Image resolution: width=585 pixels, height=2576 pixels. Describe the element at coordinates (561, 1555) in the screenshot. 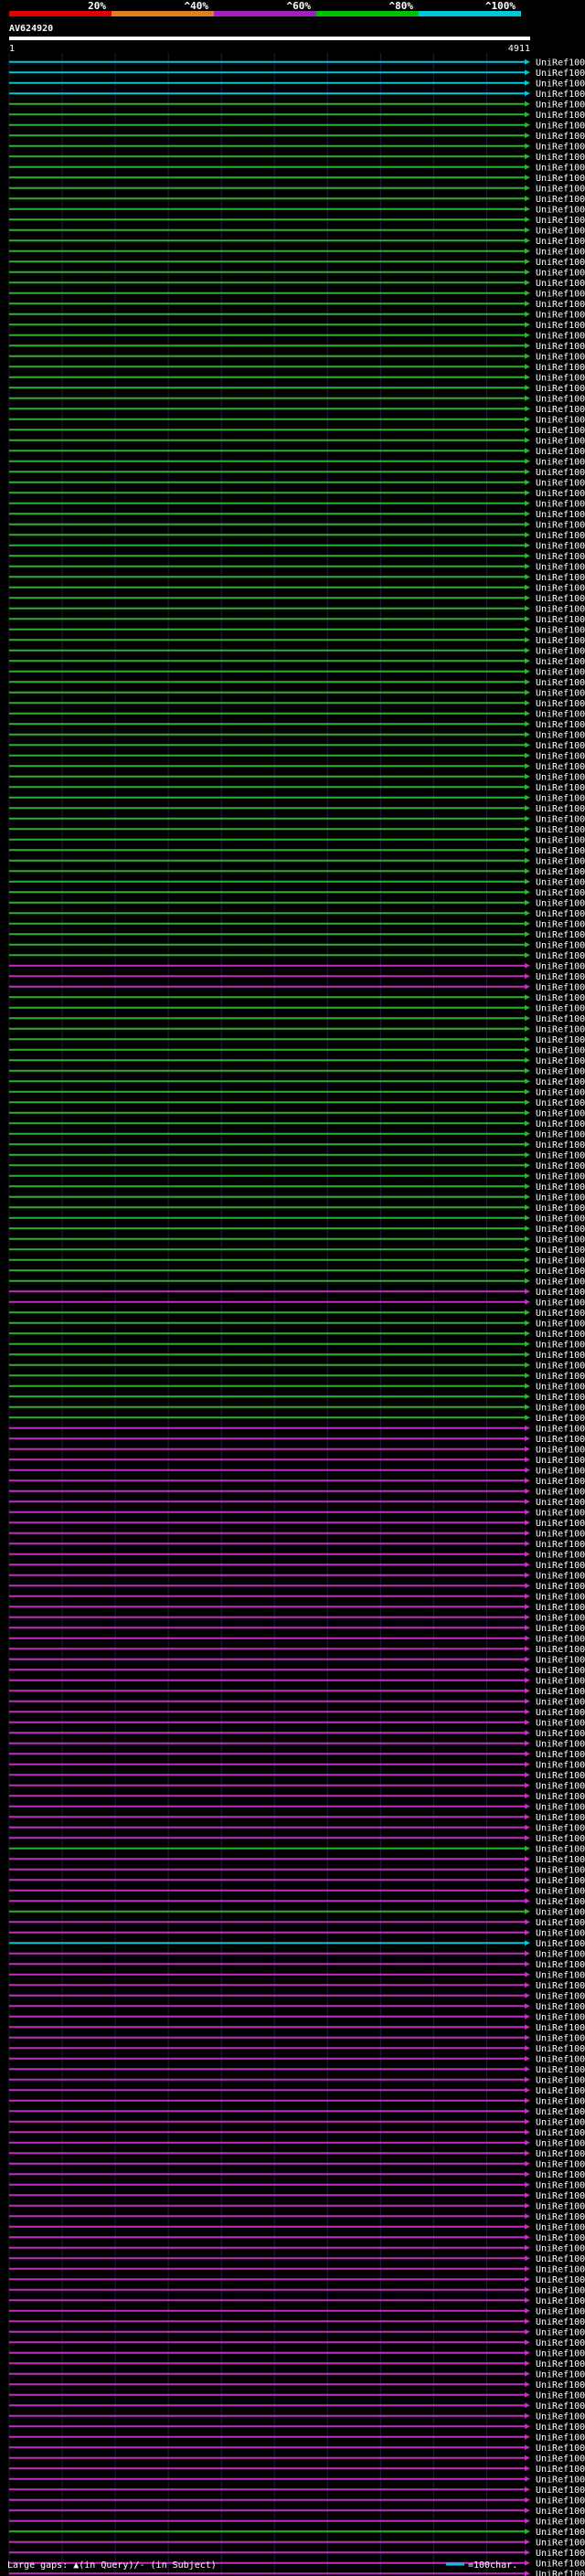

I see `hit-label: UniRef100_B6T637` at that location.